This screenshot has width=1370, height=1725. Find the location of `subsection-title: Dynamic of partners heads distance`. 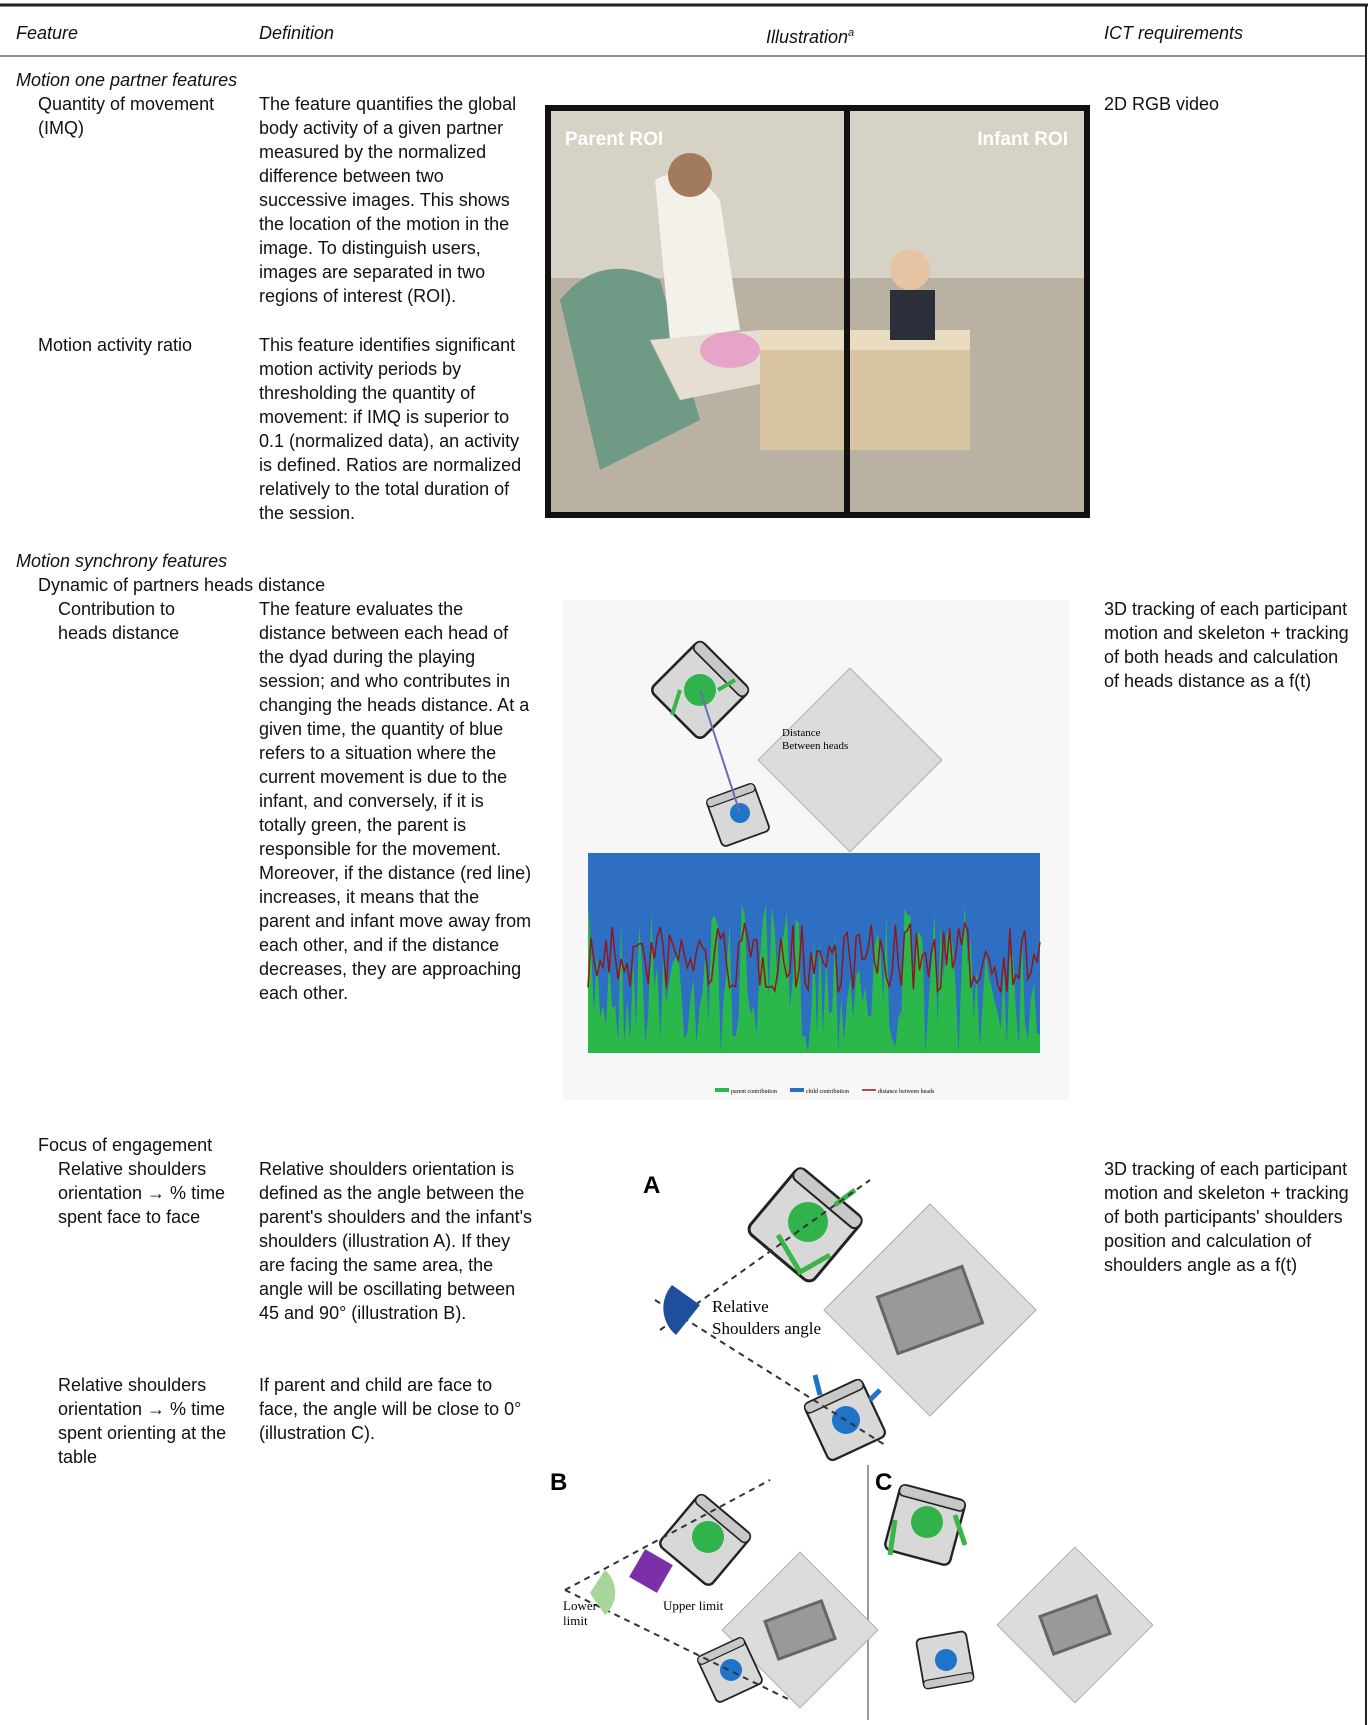

subsection-title: Dynamic of partners heads distance is located at coordinates (182, 585).